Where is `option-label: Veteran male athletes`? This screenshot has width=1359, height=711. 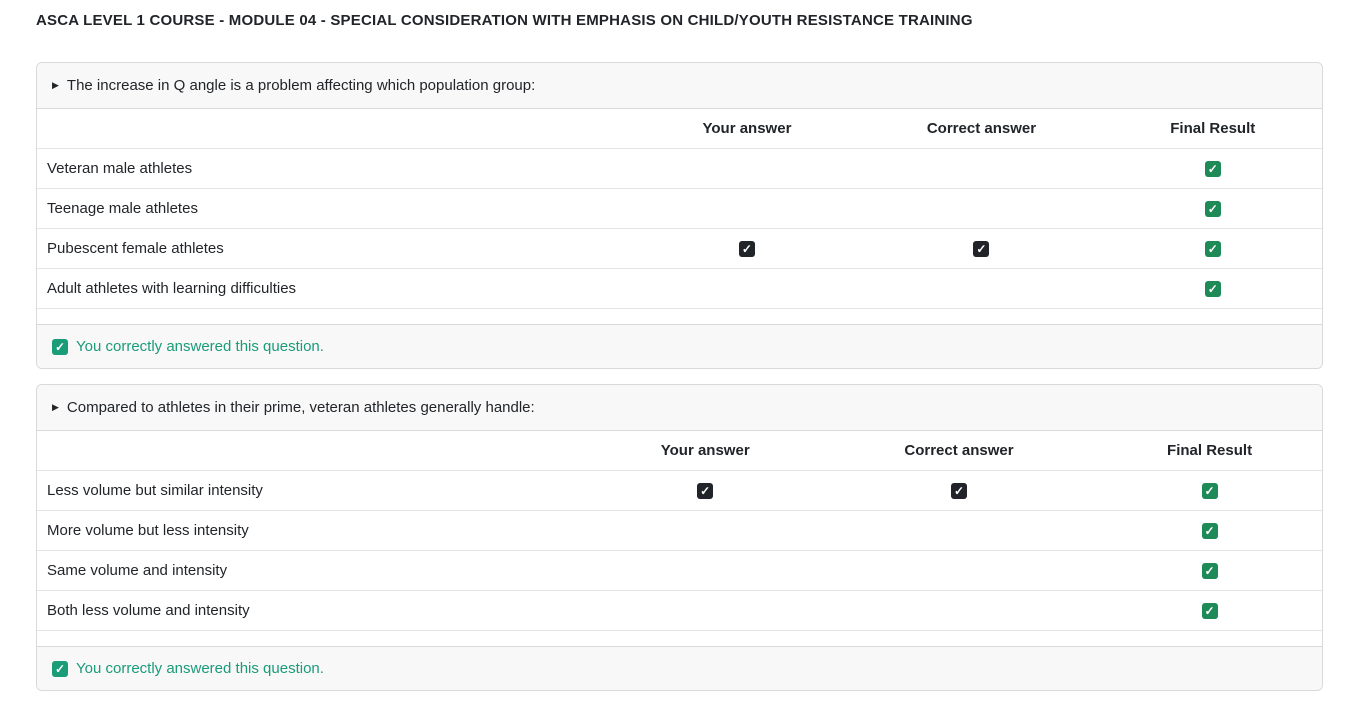
option-label: Veteran male athletes is located at coordinates (336, 168).